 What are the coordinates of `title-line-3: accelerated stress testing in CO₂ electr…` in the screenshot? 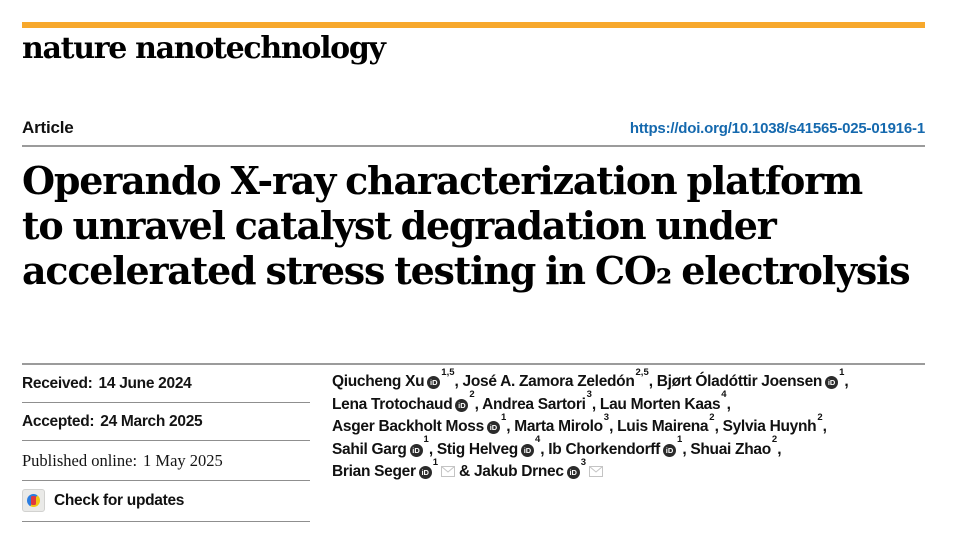 It's located at (466, 270).